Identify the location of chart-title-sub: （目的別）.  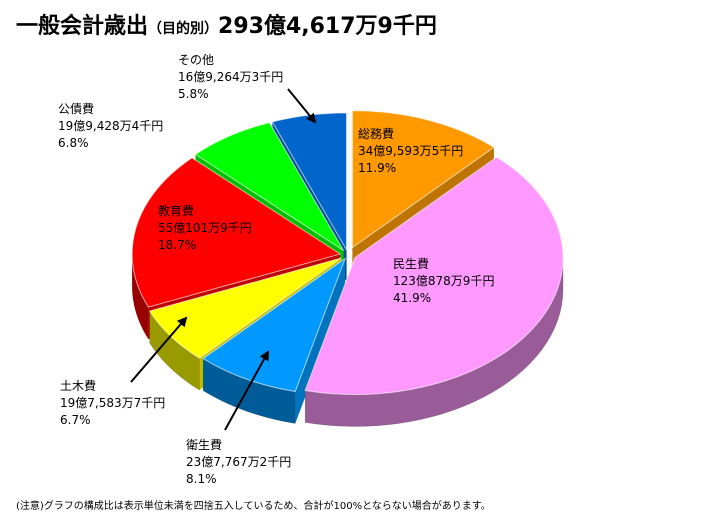
(183, 29).